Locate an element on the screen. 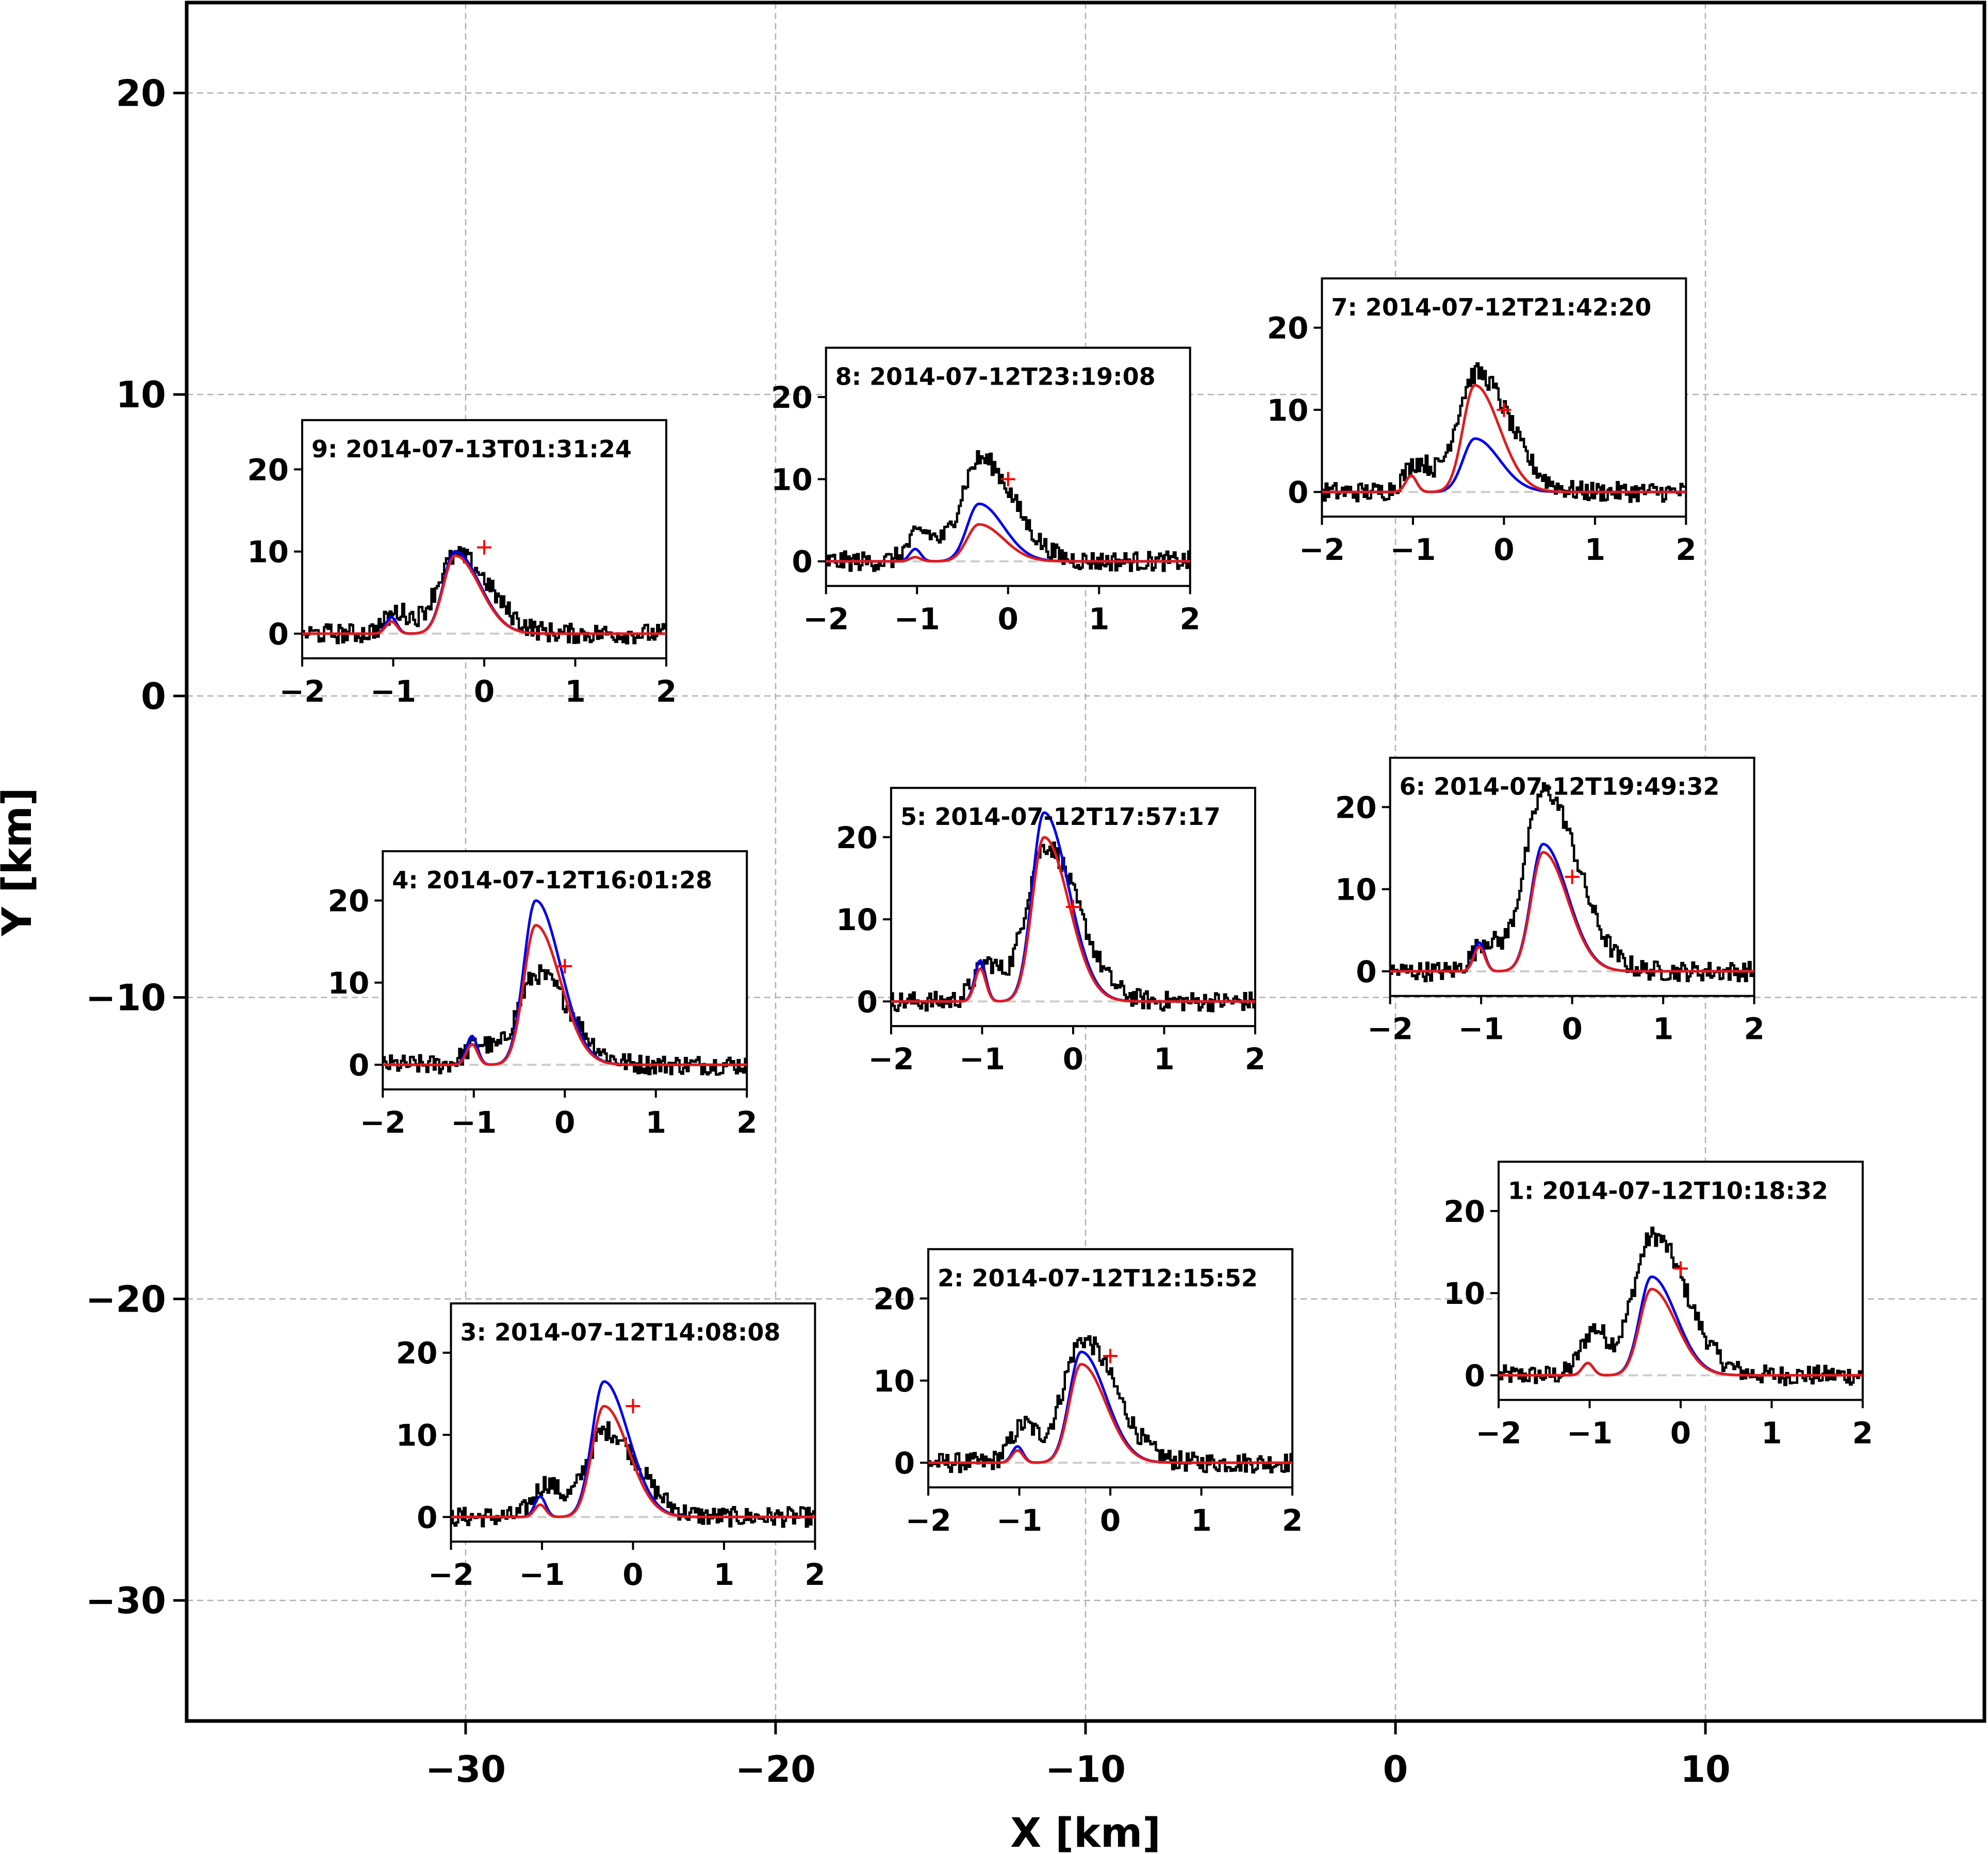  x-tick-label: 10 is located at coordinates (1705, 1769).